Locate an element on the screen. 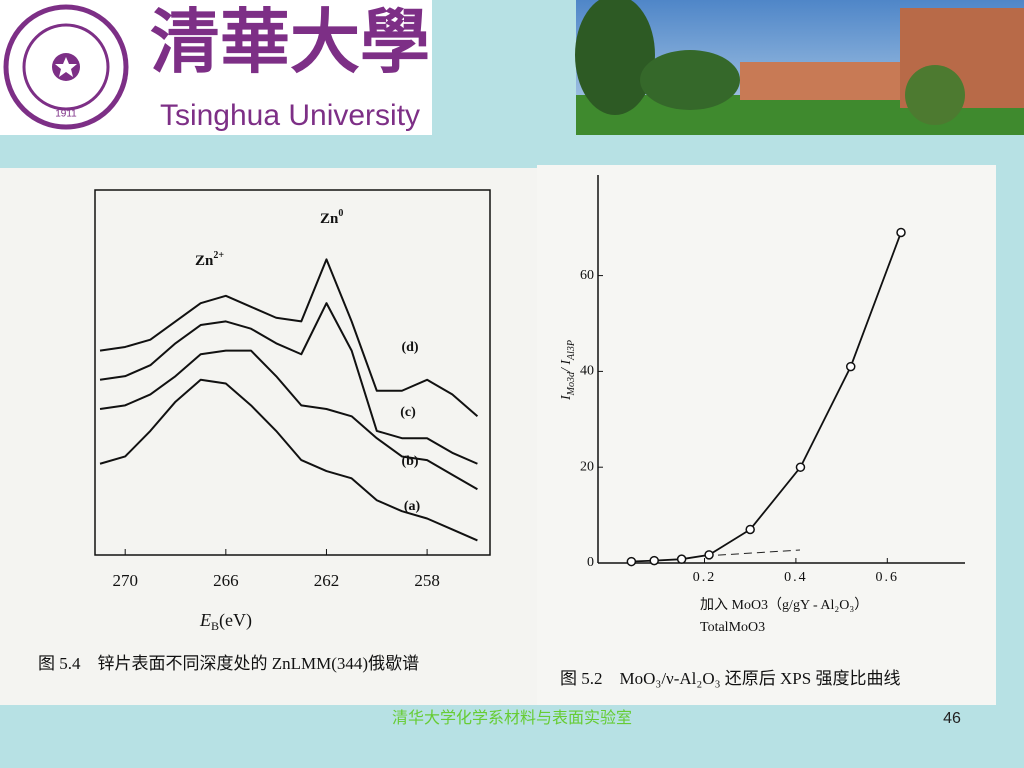 This screenshot has height=768, width=1024. x-axis-label-2: TotalMoO3 is located at coordinates (732, 627).